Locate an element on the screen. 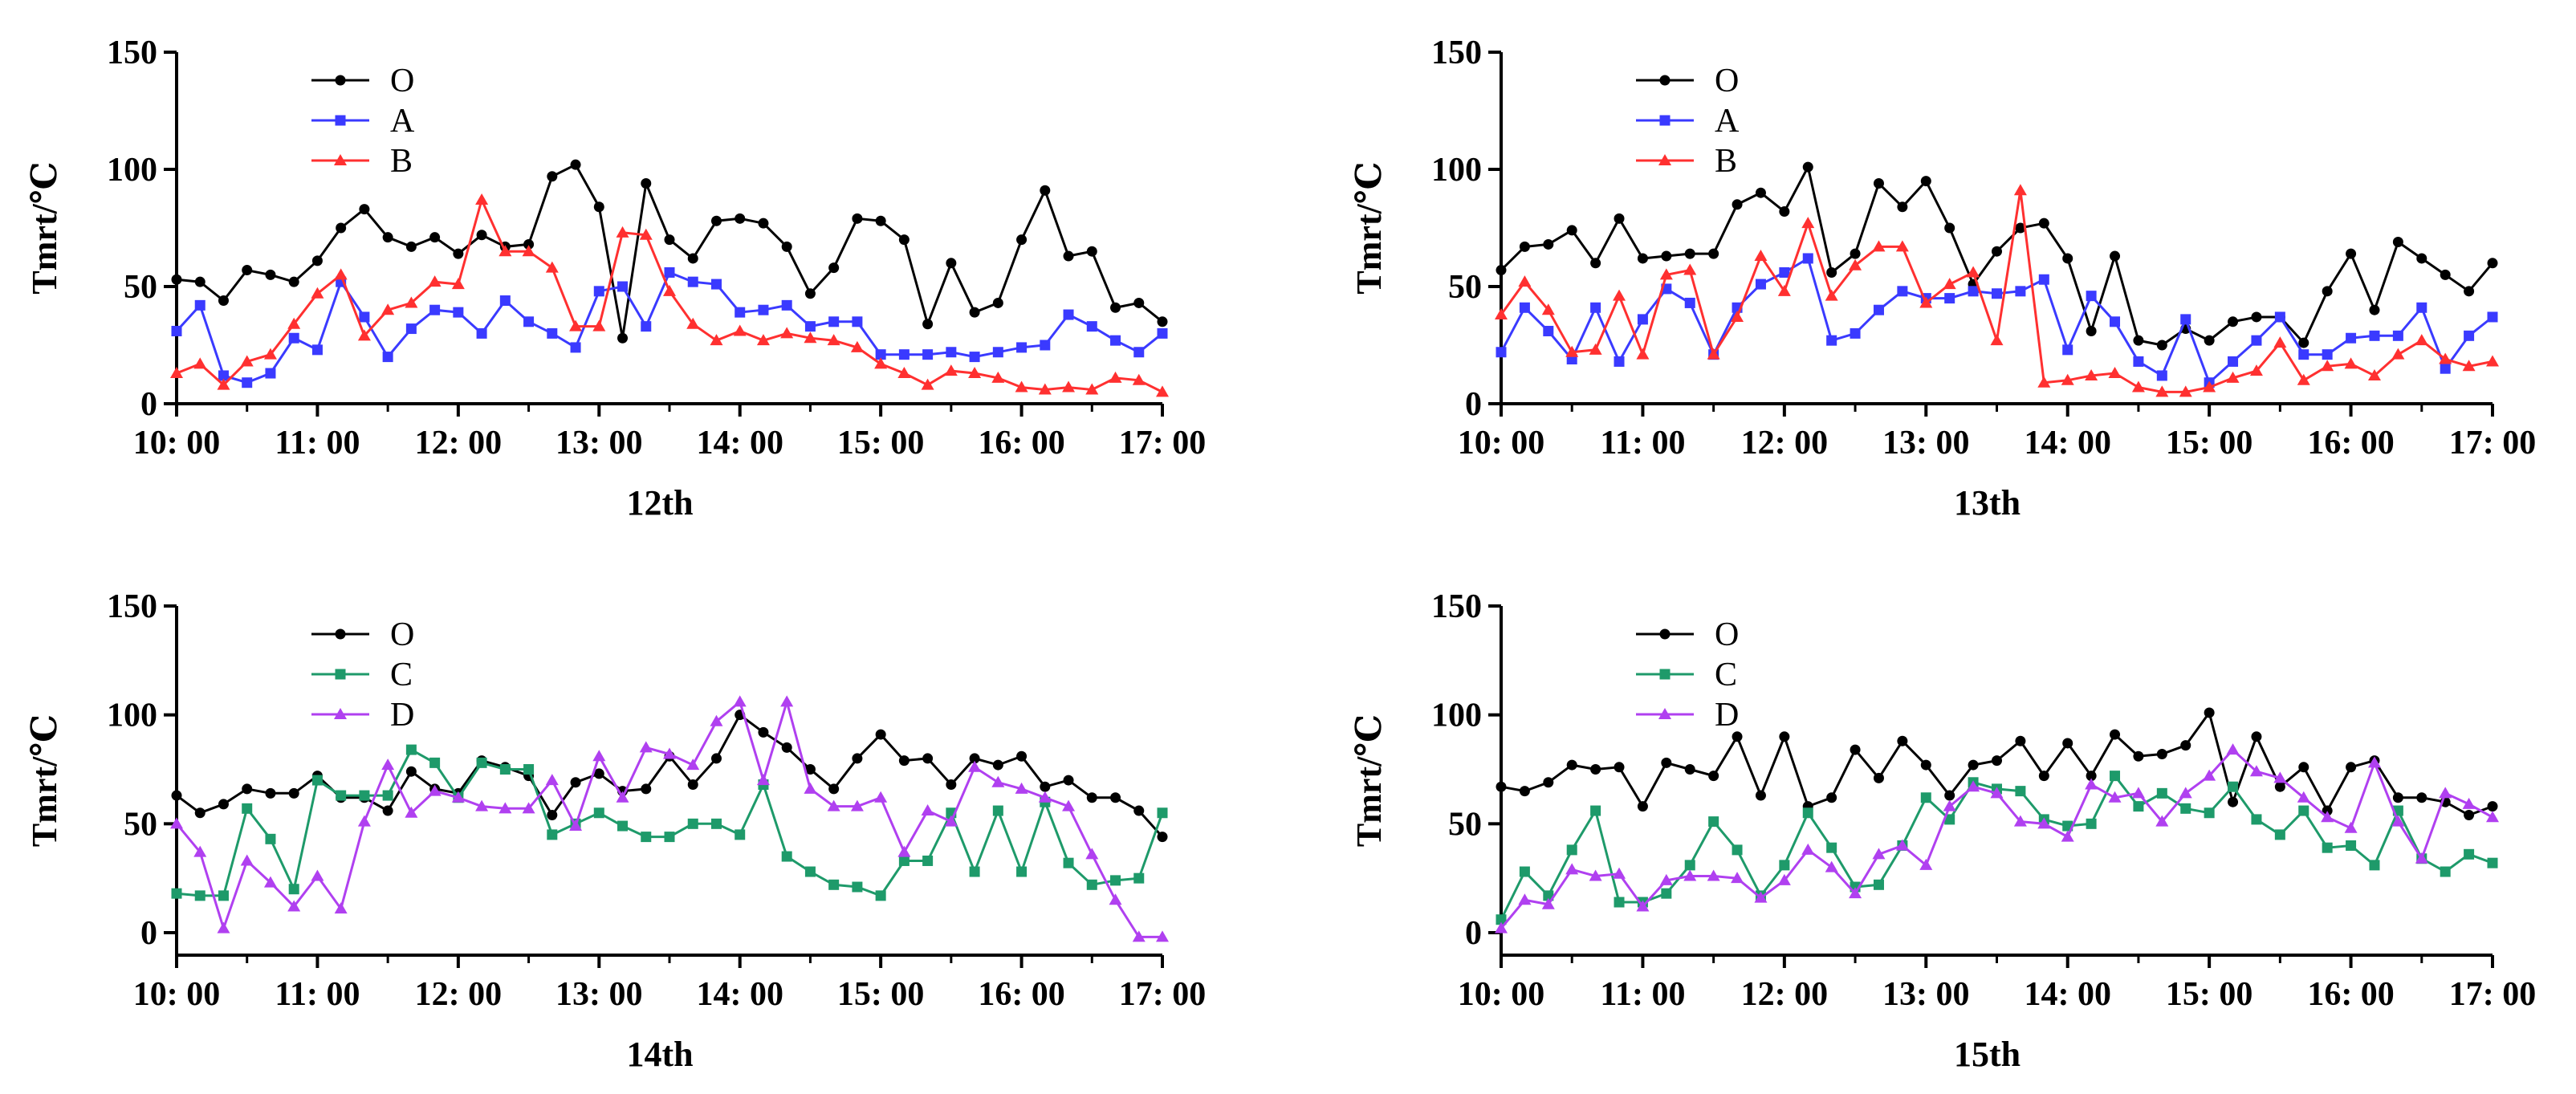  y-tick-label: 100 is located at coordinates (132, 715).